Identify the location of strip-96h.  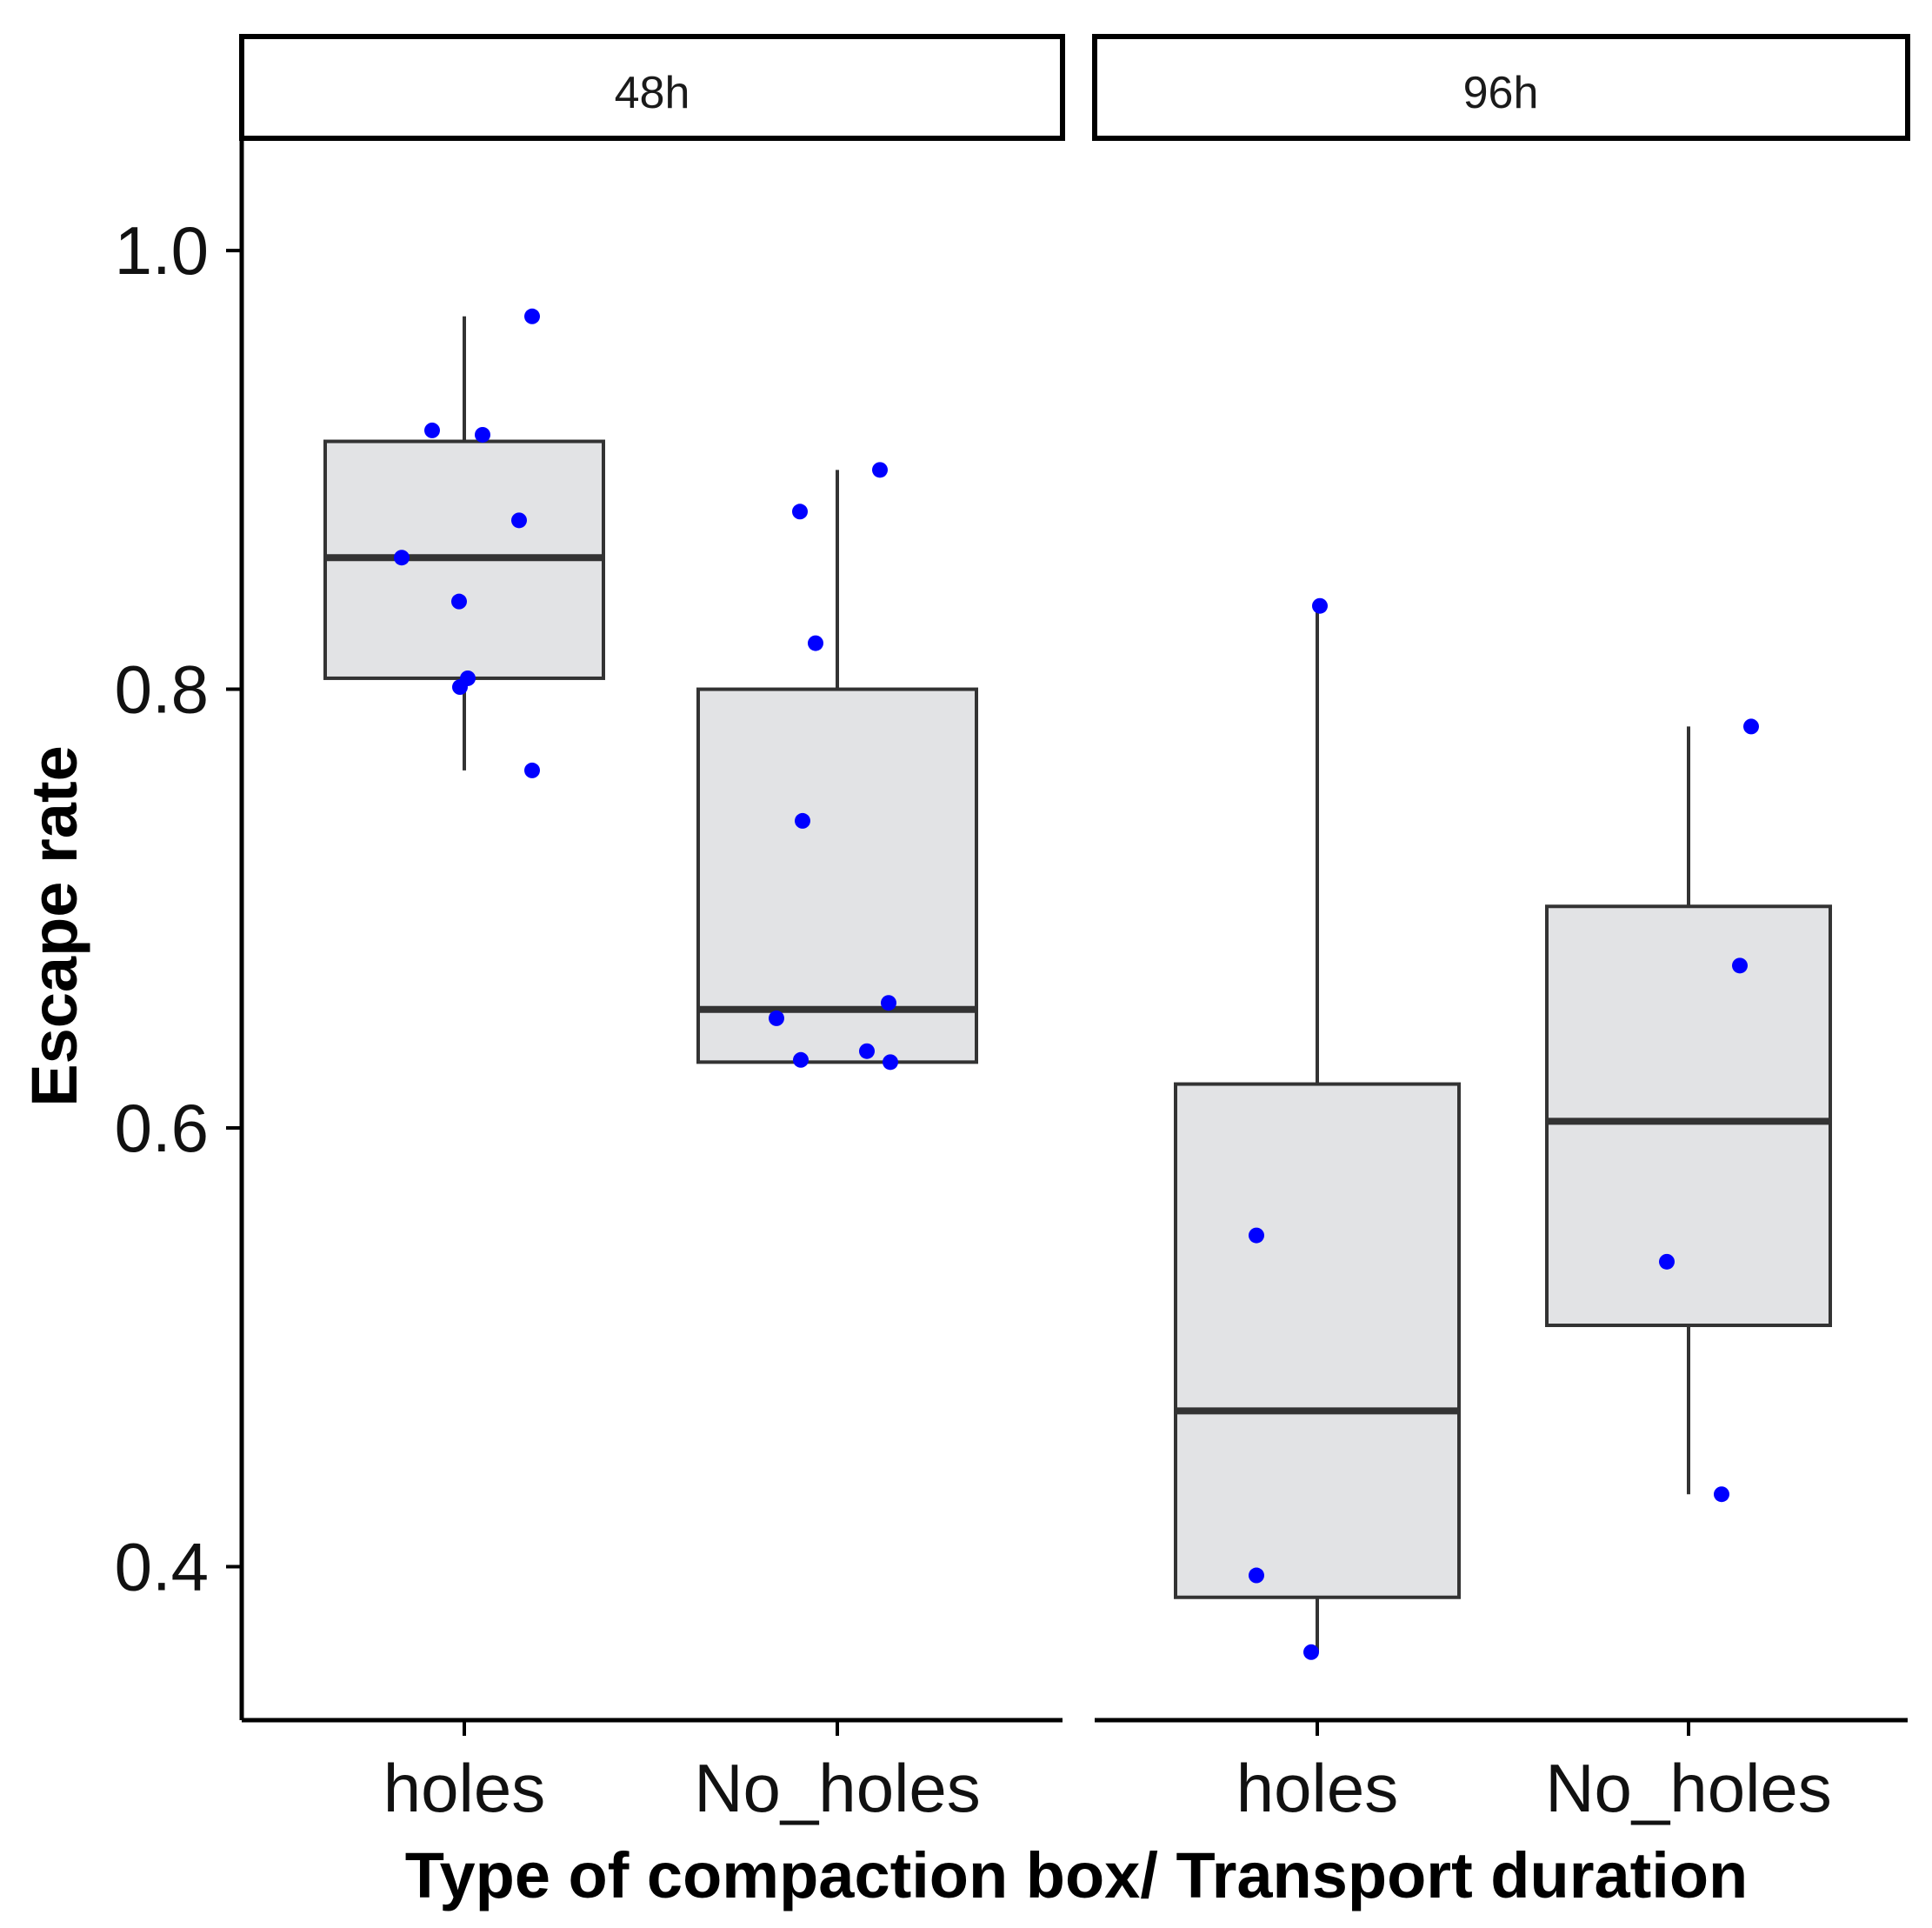
(1501, 87).